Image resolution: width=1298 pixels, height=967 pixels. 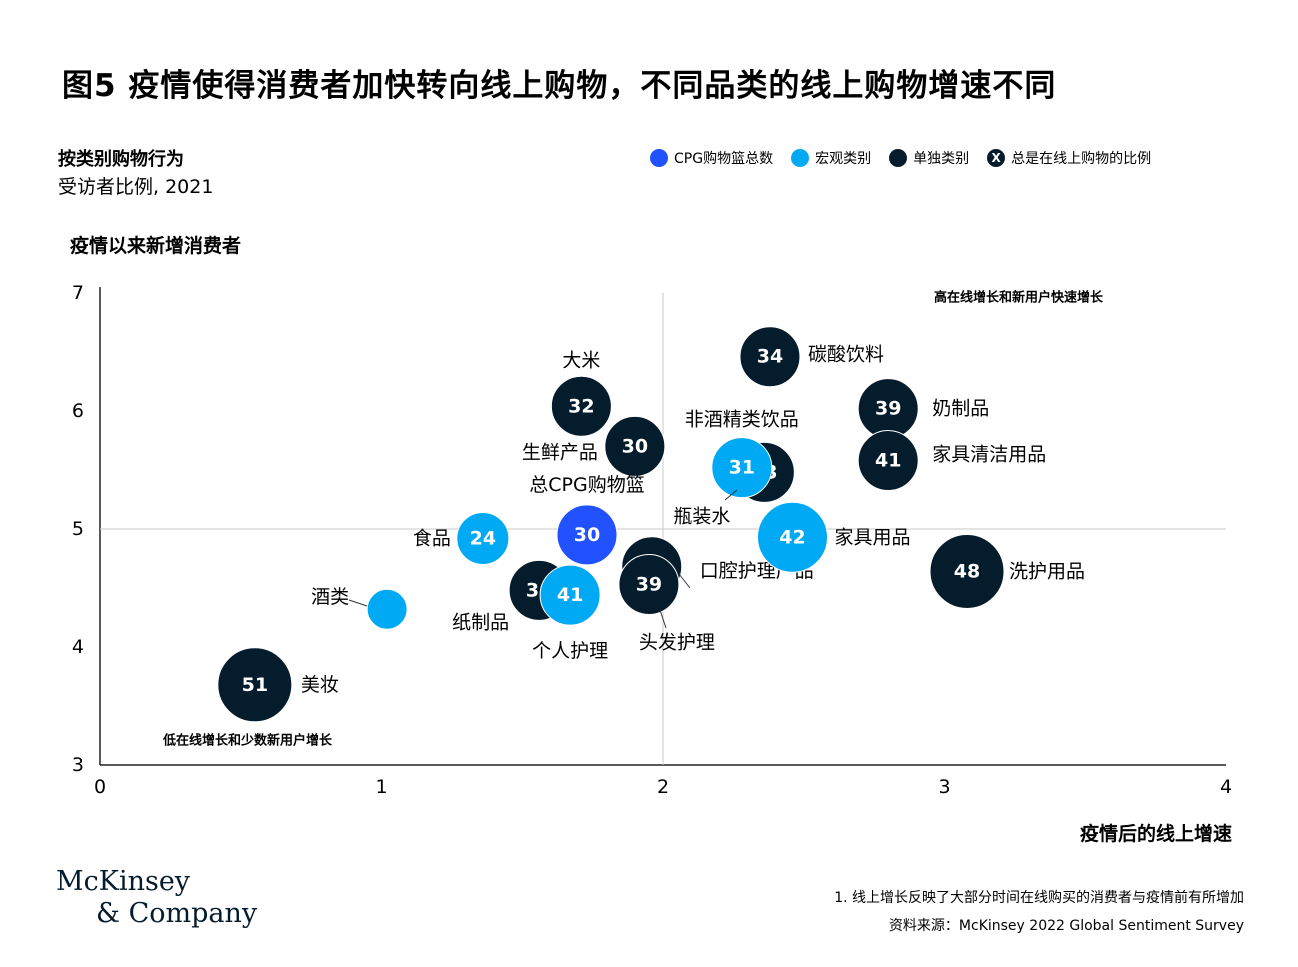 I want to click on x-tick-label: 2, so click(x=663, y=787).